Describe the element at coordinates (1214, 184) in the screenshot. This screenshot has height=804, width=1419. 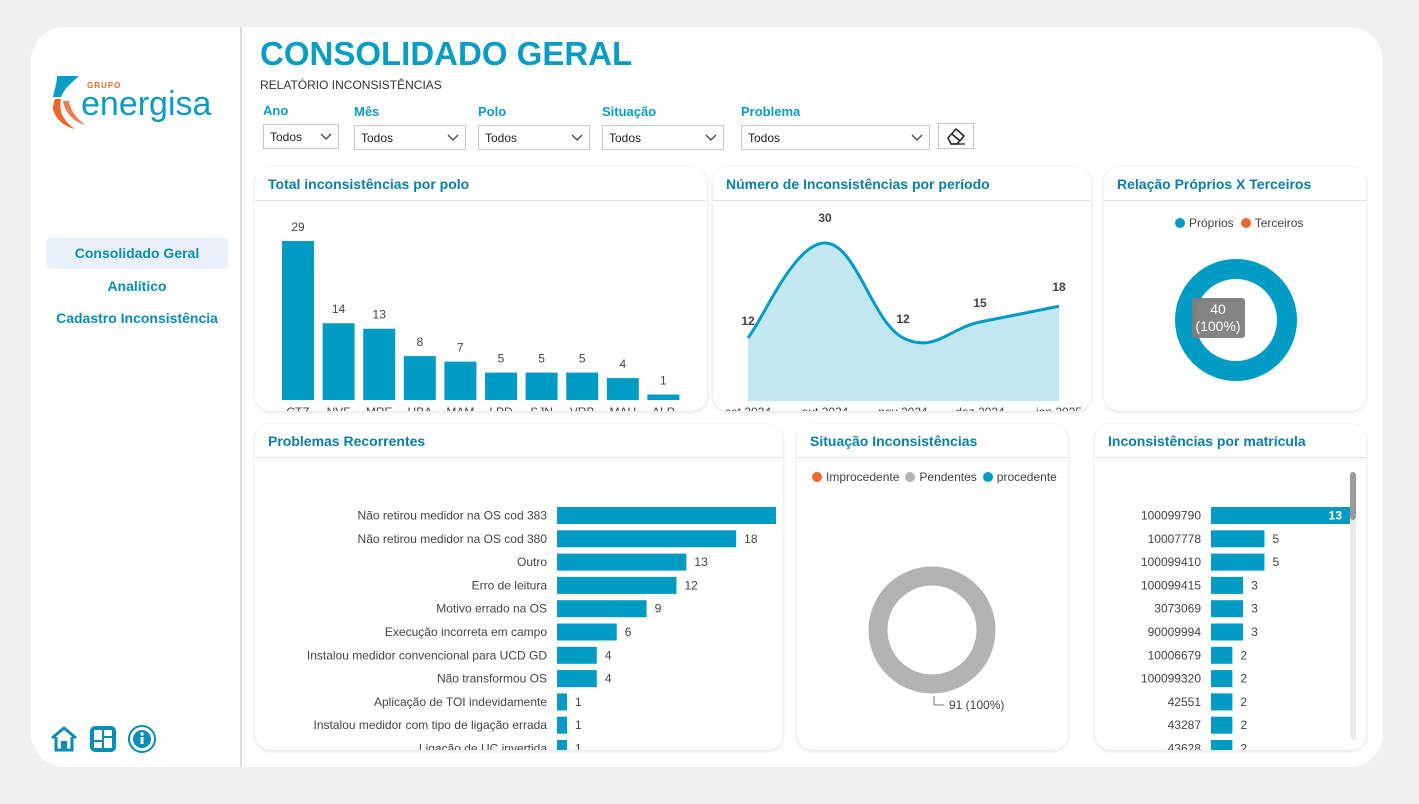
I see `card-relacao-title: Relação Próprios X Terceiros` at that location.